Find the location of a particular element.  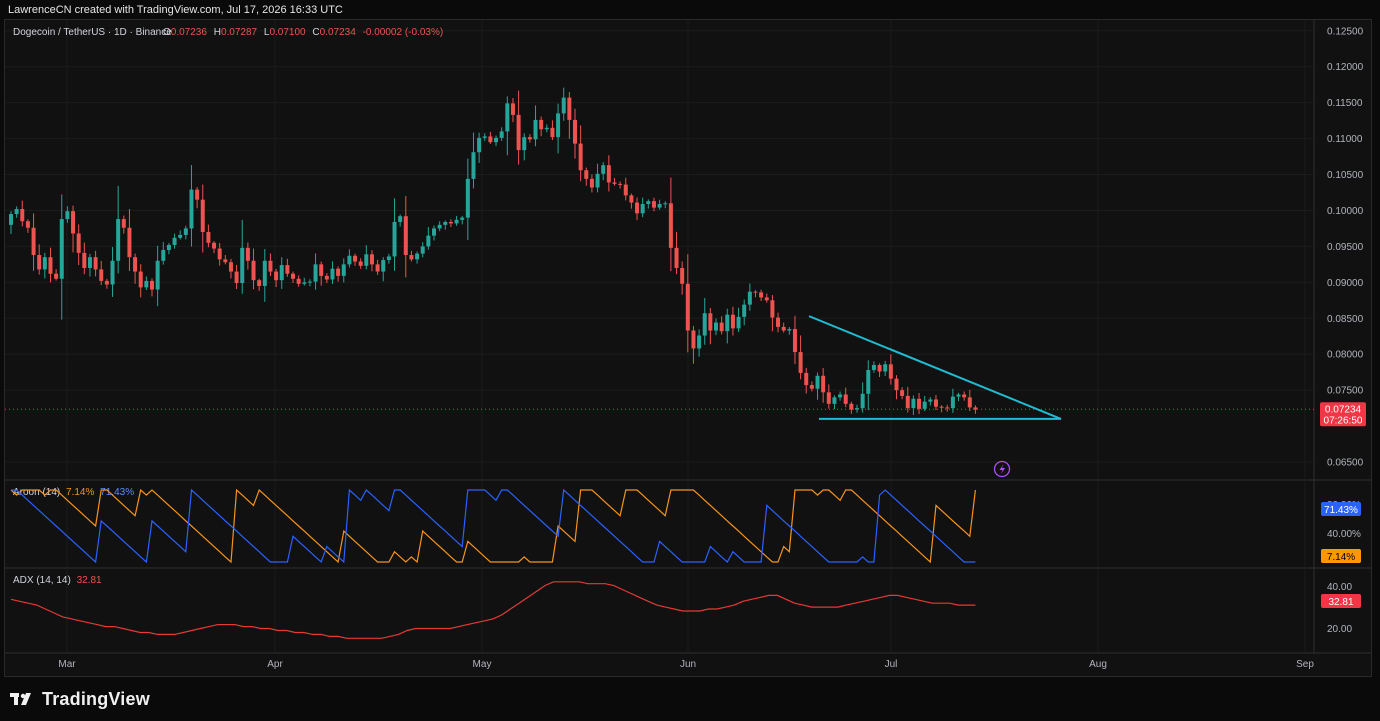

price-tick-label: 0.09000 is located at coordinates (1345, 283).